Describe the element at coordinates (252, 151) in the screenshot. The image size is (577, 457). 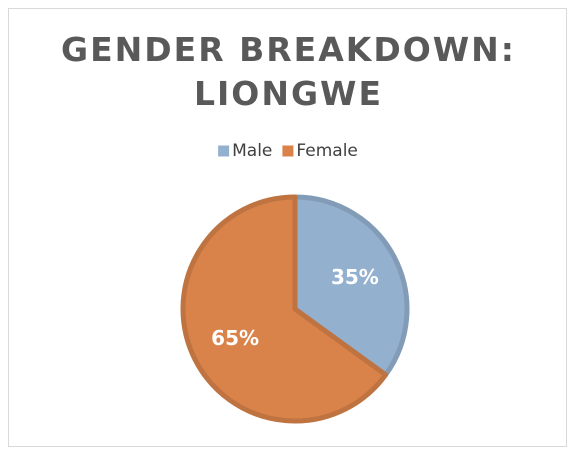
I see `legend-label: Male` at that location.